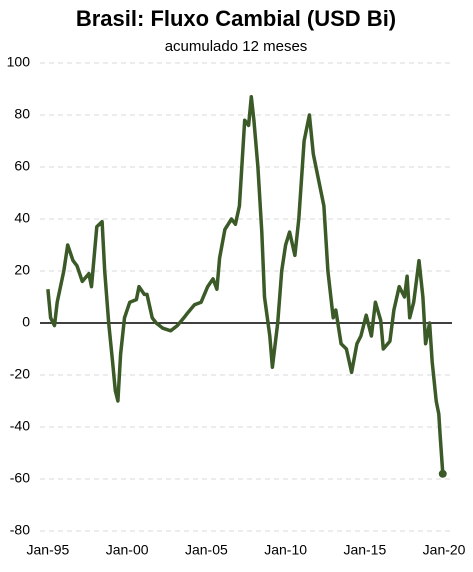 The width and height of the screenshot is (473, 572). What do you see at coordinates (20, 478) in the screenshot?
I see `y-tick-label: -60` at bounding box center [20, 478].